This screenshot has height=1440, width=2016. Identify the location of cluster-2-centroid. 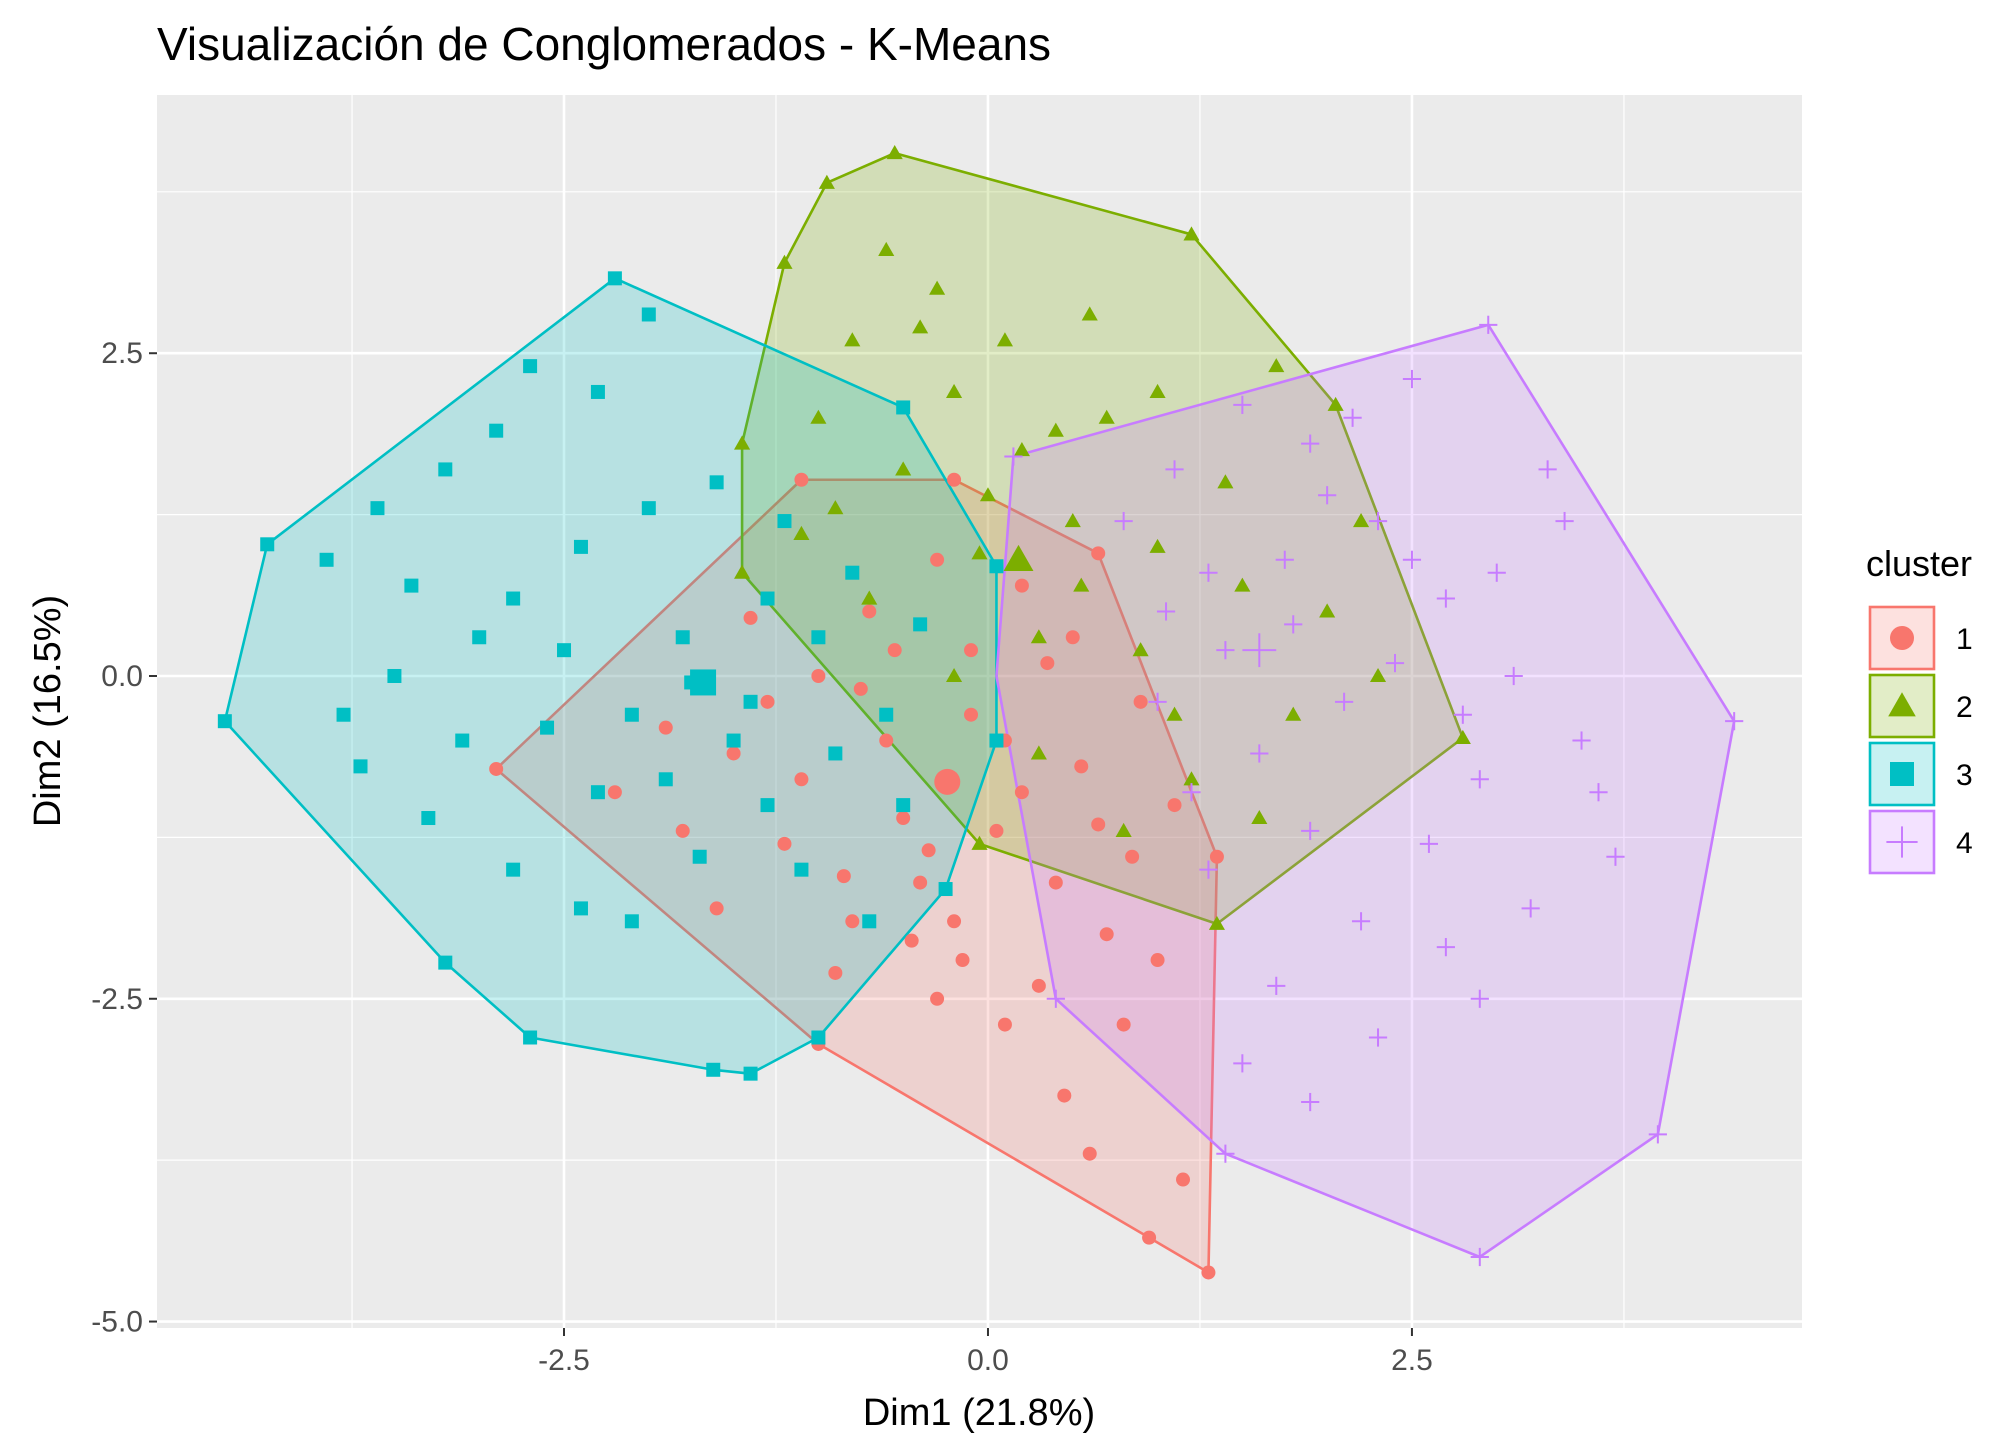
(1018, 558).